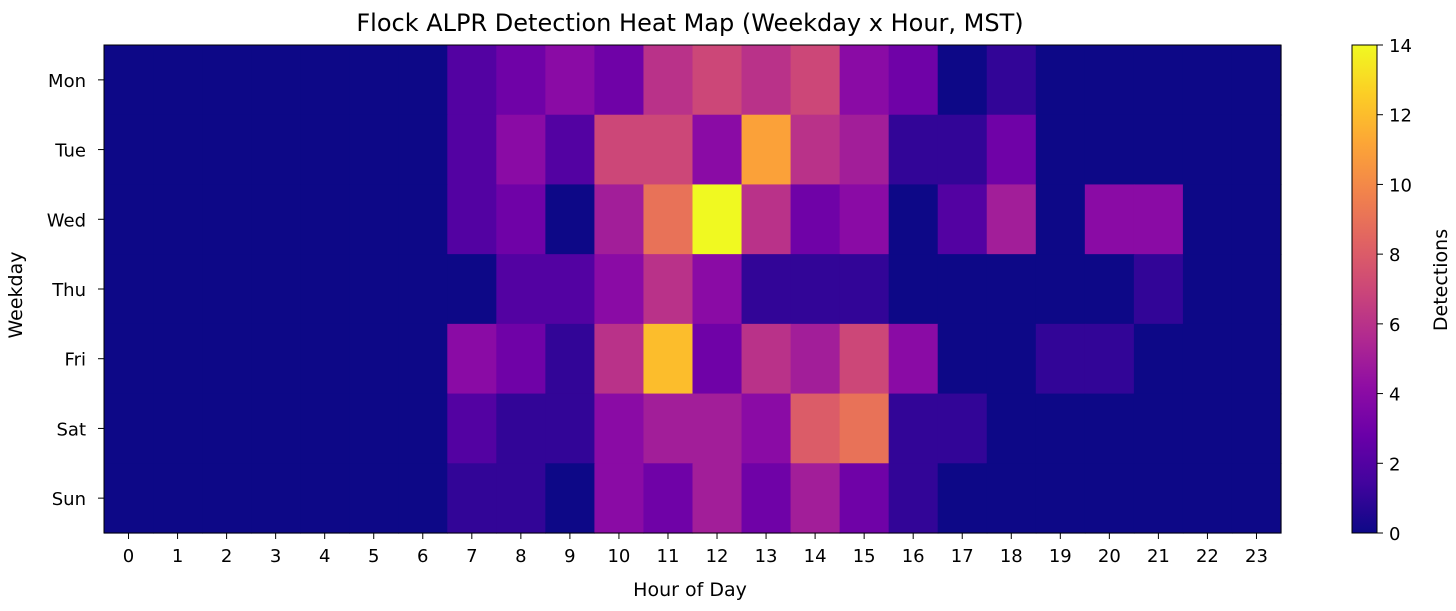  What do you see at coordinates (1207, 556) in the screenshot?
I see `x-tick-label: 22` at bounding box center [1207, 556].